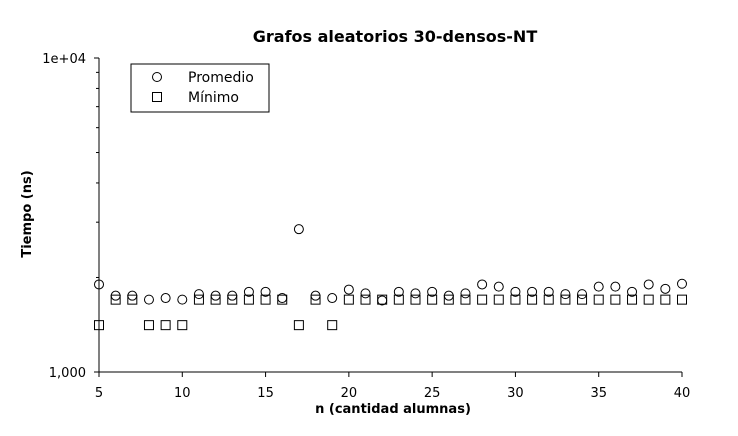  What do you see at coordinates (213, 98) in the screenshot?
I see `legend-label-minimo: Mínimo` at bounding box center [213, 98].